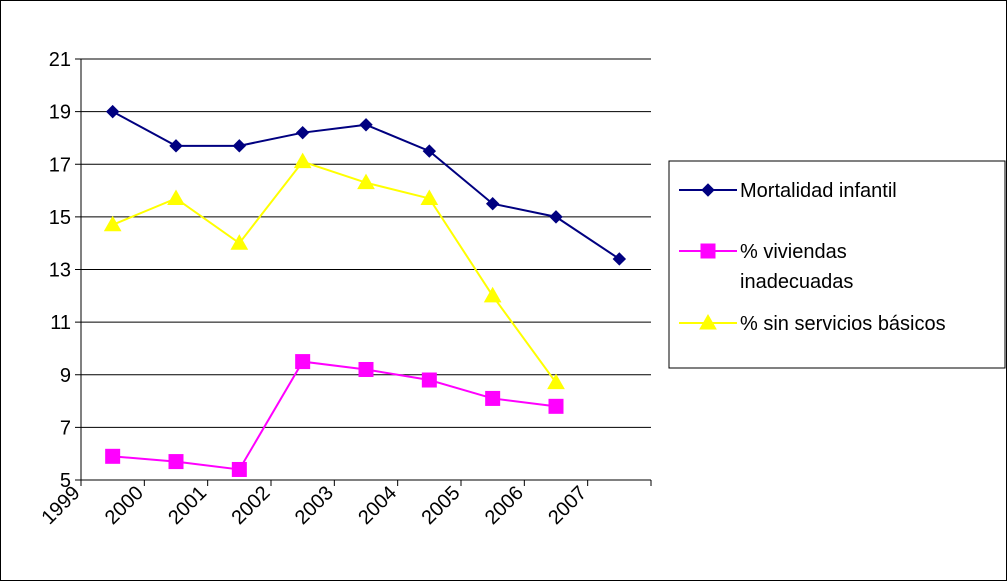 The width and height of the screenshot is (1007, 581). Describe the element at coordinates (377, 505) in the screenshot. I see `x-tick-label: 2004` at that location.